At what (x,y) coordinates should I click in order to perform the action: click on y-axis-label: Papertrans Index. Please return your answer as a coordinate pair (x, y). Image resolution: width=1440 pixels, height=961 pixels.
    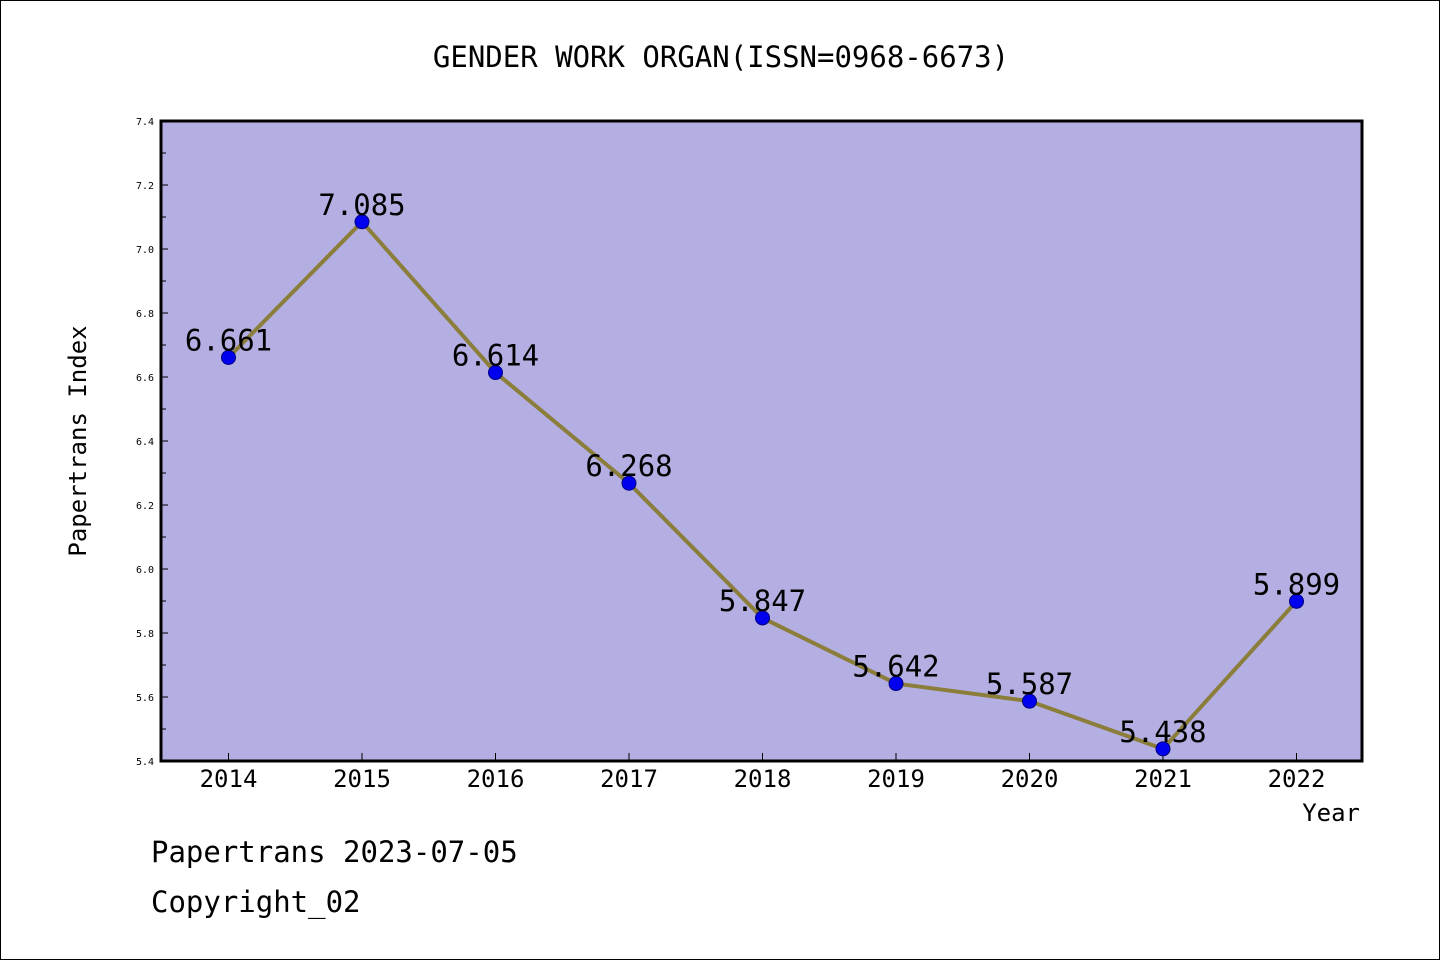
    Looking at the image, I should click on (78, 440).